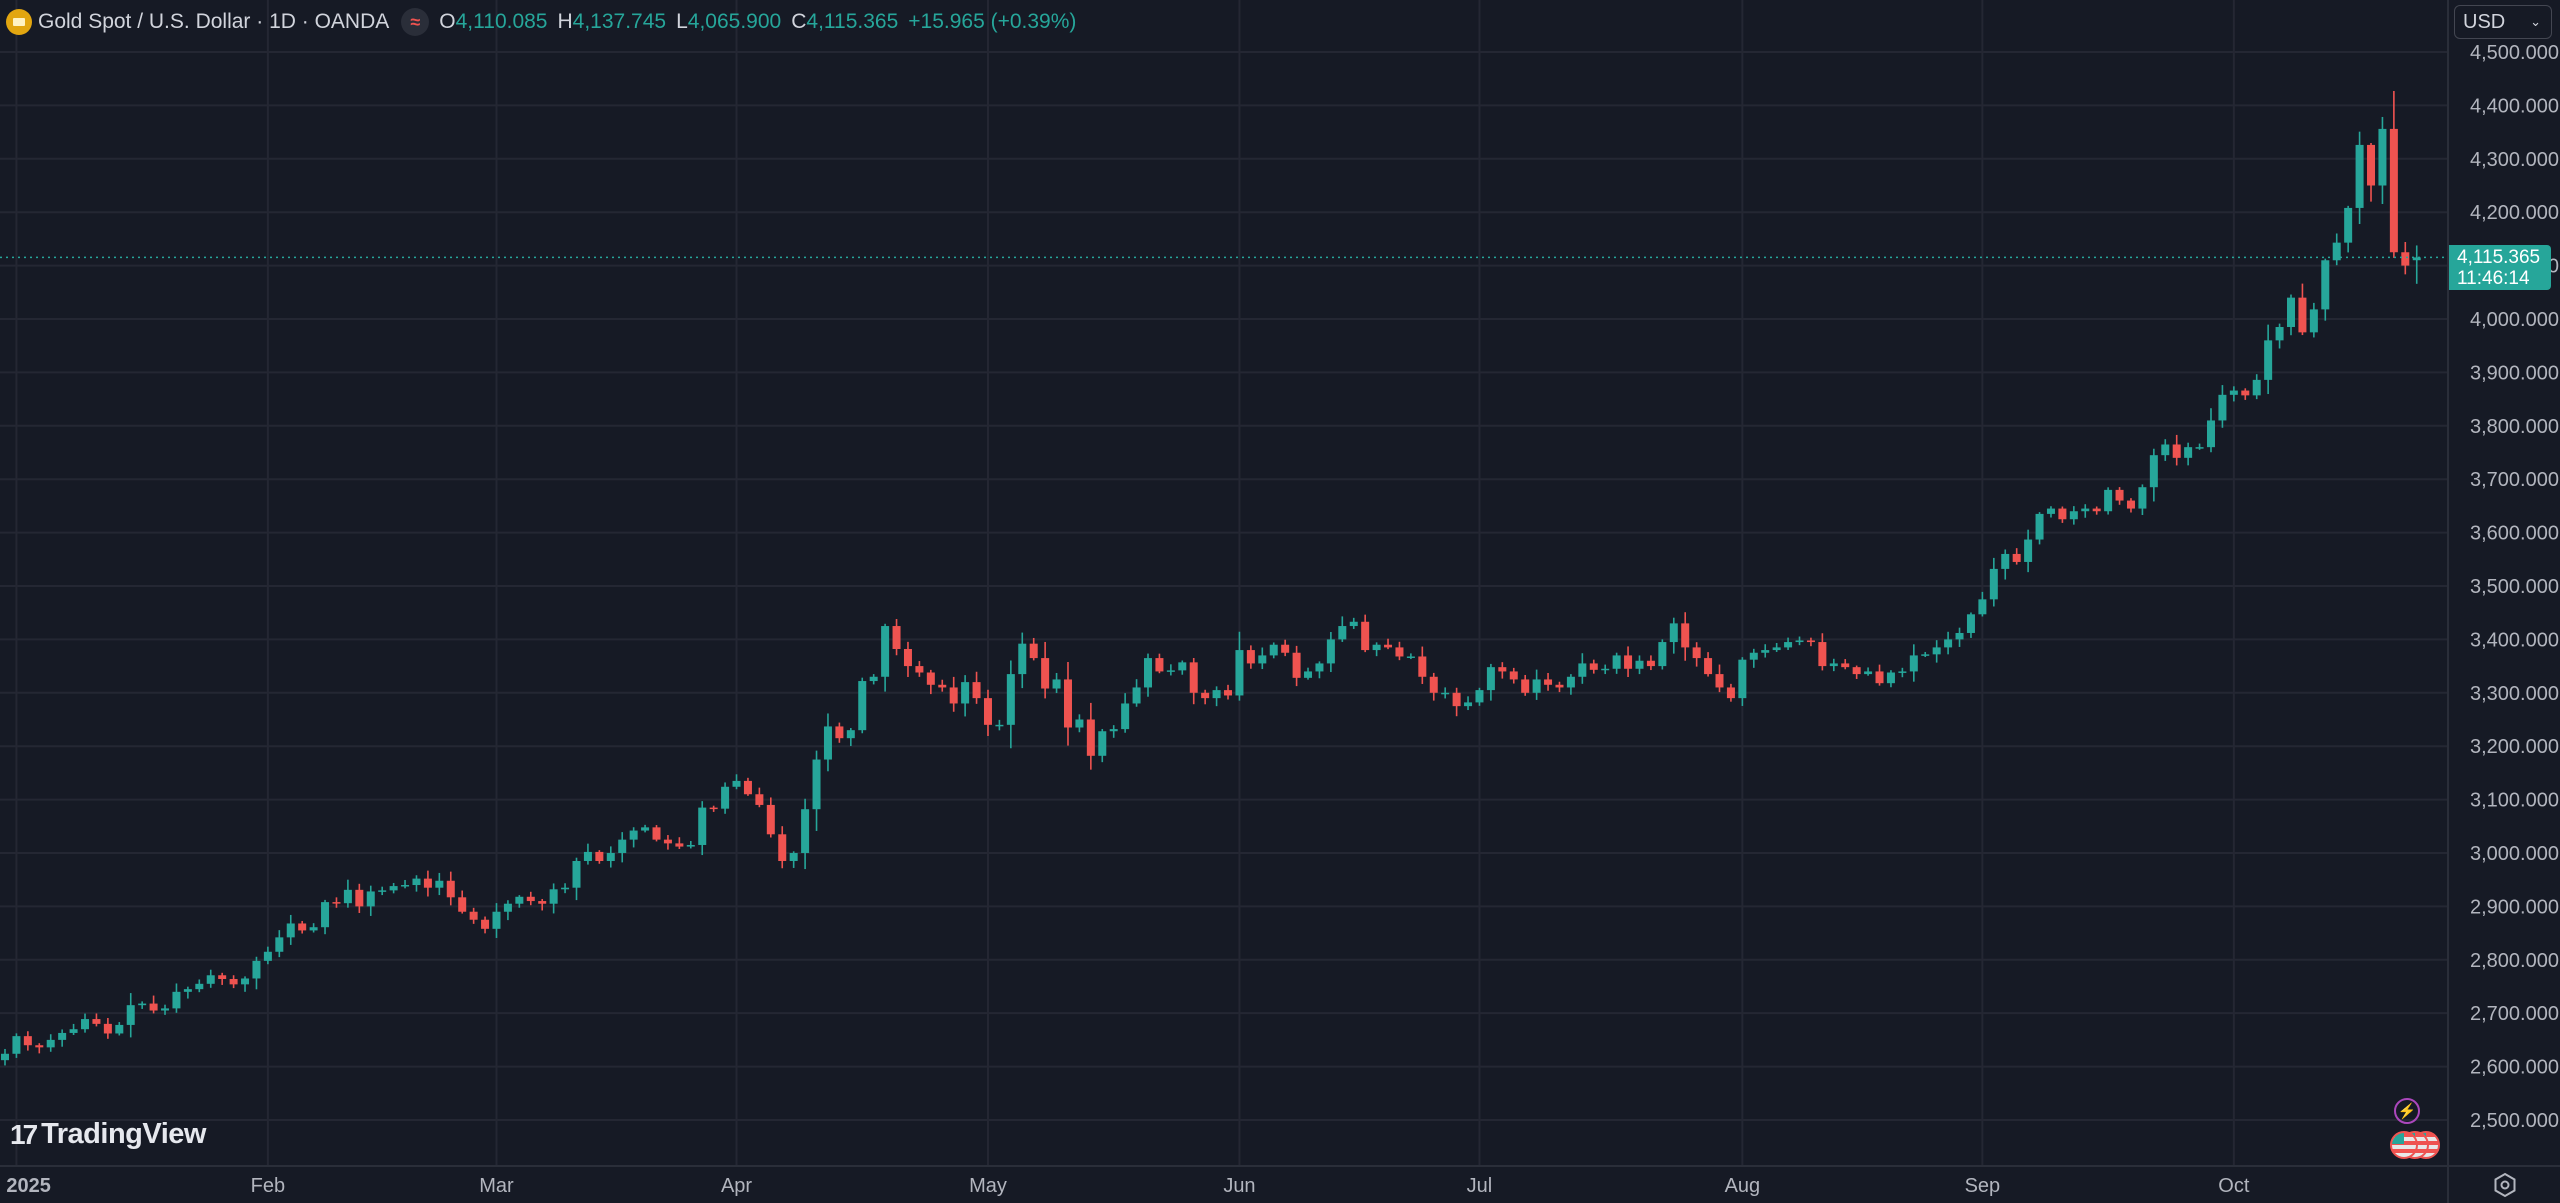  Describe the element at coordinates (2407, 1111) in the screenshot. I see `lightning-event-icon: ⚡` at that location.